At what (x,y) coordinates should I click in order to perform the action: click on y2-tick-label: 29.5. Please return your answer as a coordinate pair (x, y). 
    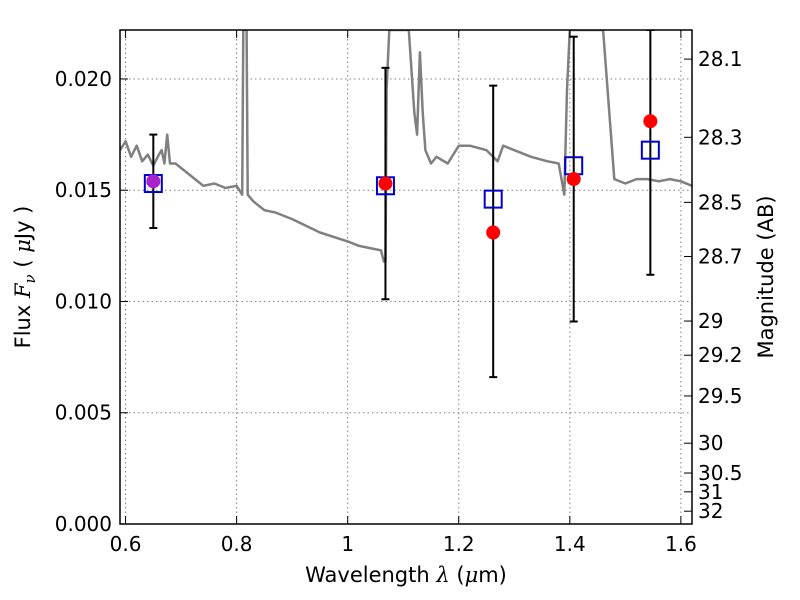
    Looking at the image, I should click on (720, 396).